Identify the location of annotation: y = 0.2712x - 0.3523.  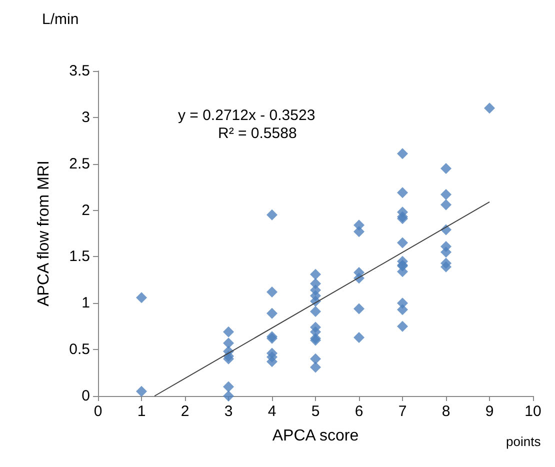
(247, 115).